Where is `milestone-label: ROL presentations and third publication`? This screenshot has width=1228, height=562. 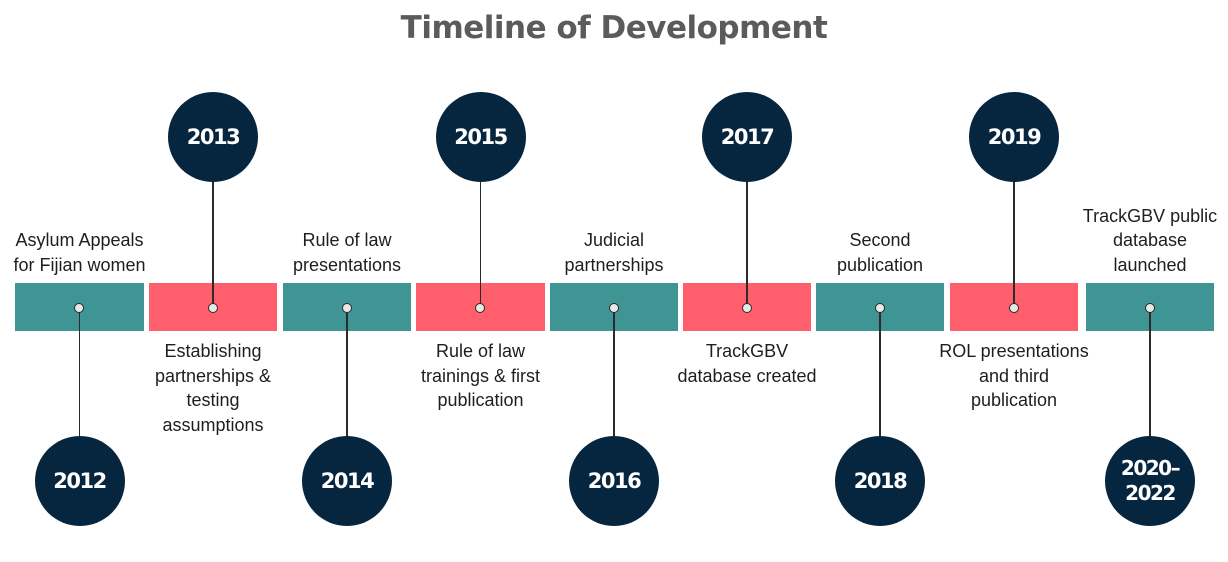 milestone-label: ROL presentations and third publication is located at coordinates (1014, 375).